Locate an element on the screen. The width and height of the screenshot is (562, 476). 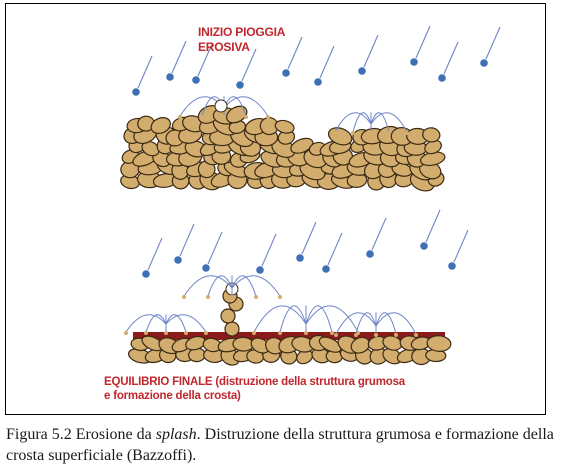
caption-italic-term: splash is located at coordinates (176, 434).